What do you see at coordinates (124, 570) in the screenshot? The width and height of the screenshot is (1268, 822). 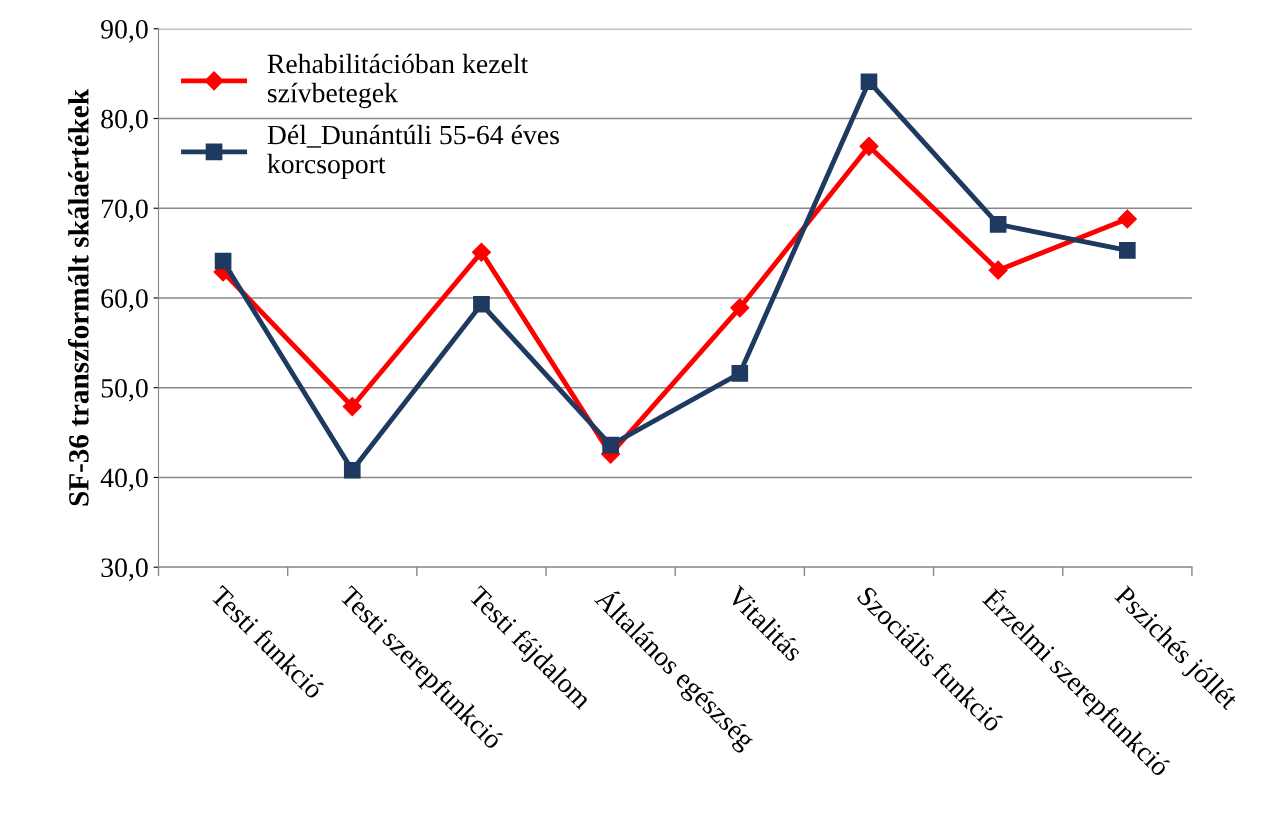 I see `y-tick-label: 30,0` at bounding box center [124, 570].